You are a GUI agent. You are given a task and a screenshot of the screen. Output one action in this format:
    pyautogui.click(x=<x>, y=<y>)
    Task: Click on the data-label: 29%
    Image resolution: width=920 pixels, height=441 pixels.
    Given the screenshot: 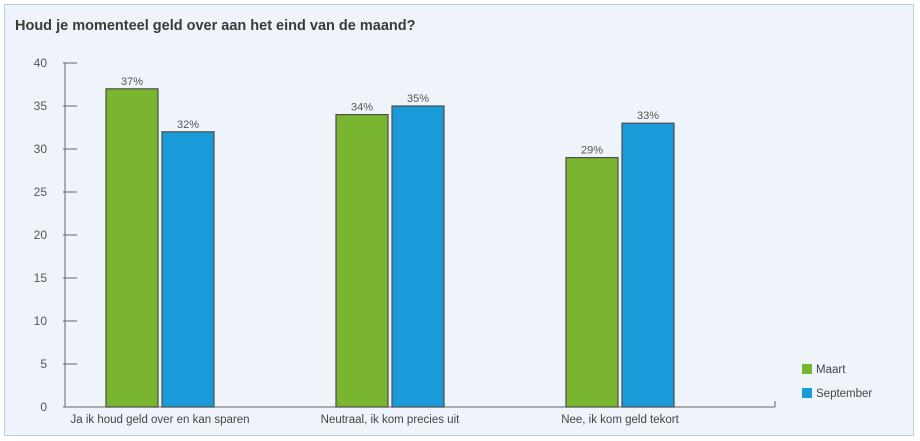 What is the action you would take?
    pyautogui.click(x=592, y=151)
    